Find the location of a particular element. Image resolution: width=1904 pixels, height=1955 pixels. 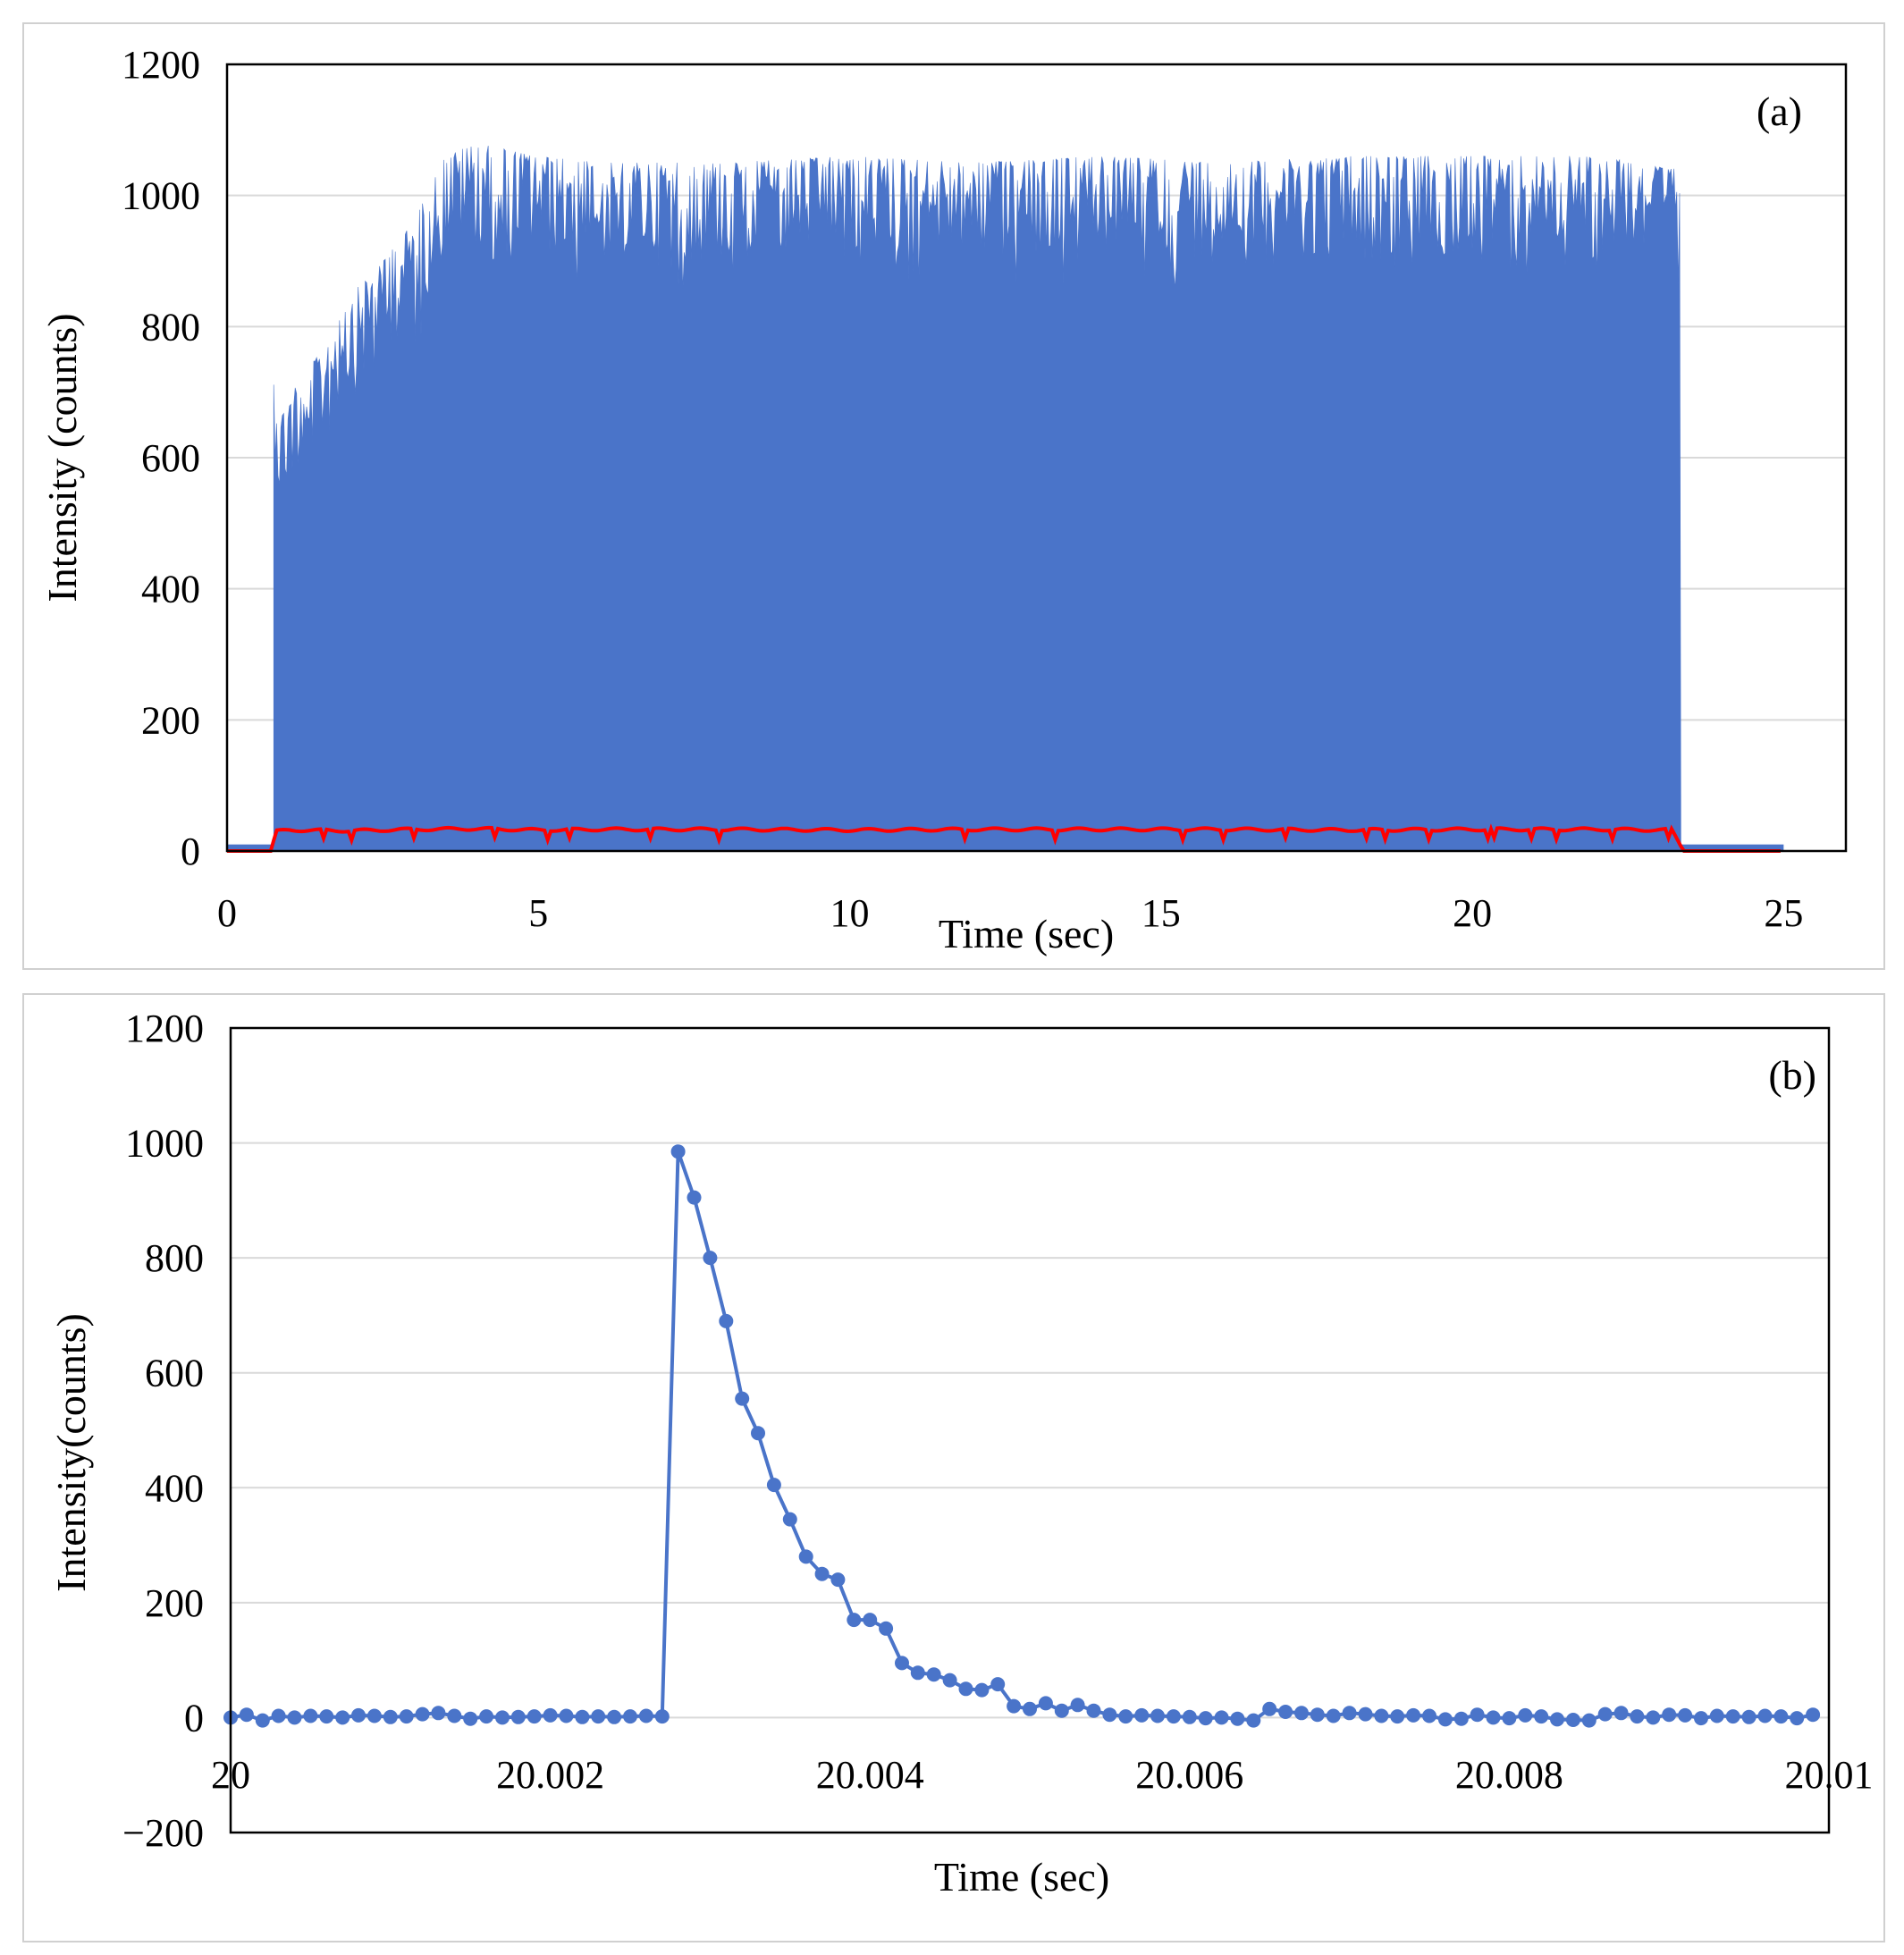

x-tick-label: 0 is located at coordinates (227, 913).